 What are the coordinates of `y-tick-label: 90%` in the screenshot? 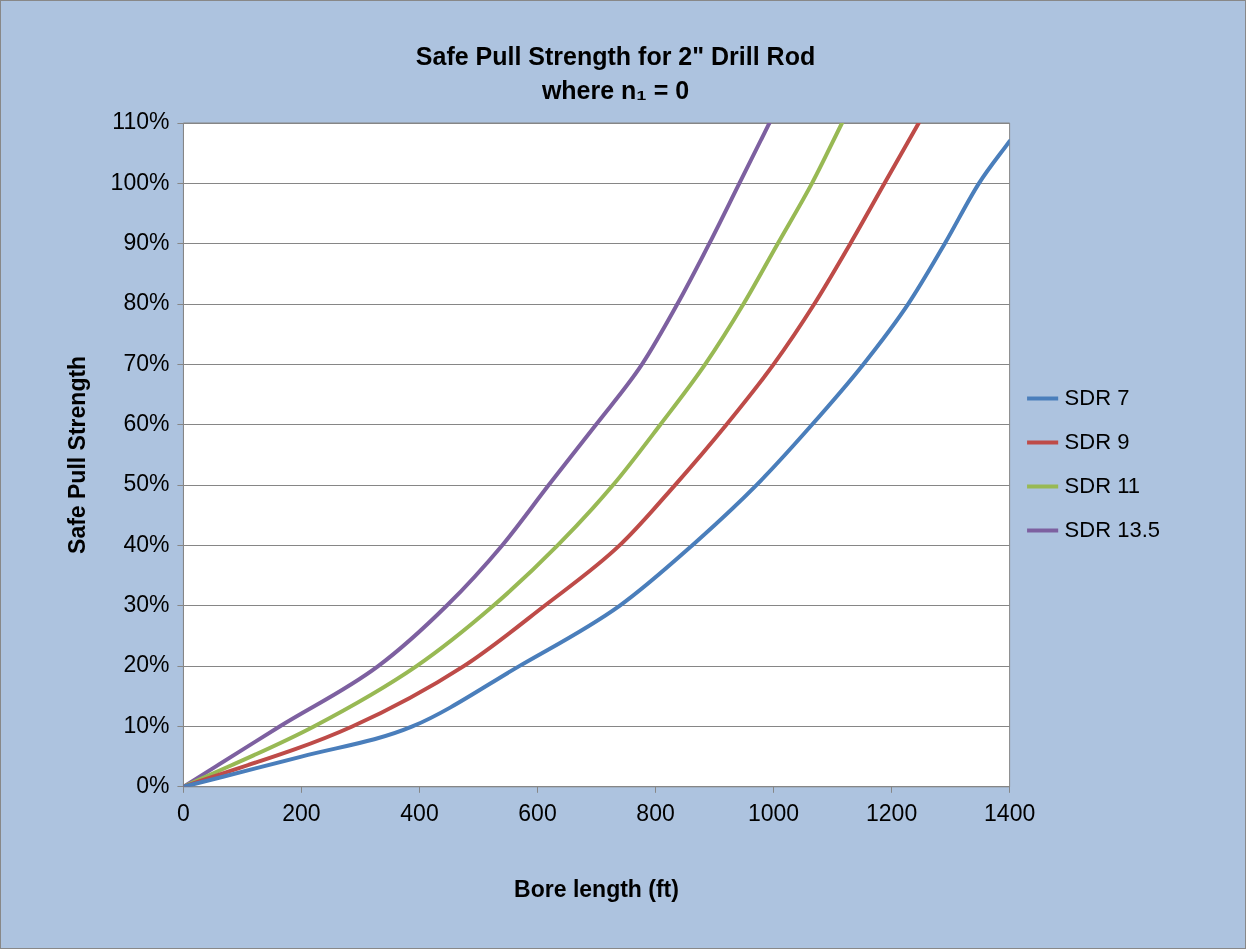 It's located at (146, 242).